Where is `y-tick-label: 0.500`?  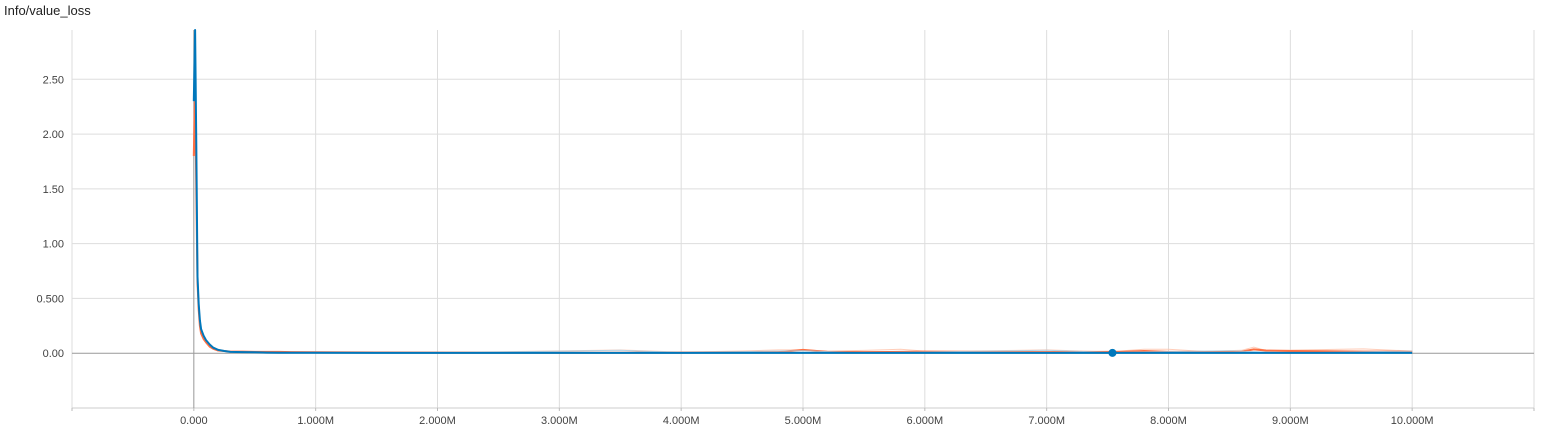
y-tick-label: 0.500 is located at coordinates (50, 299).